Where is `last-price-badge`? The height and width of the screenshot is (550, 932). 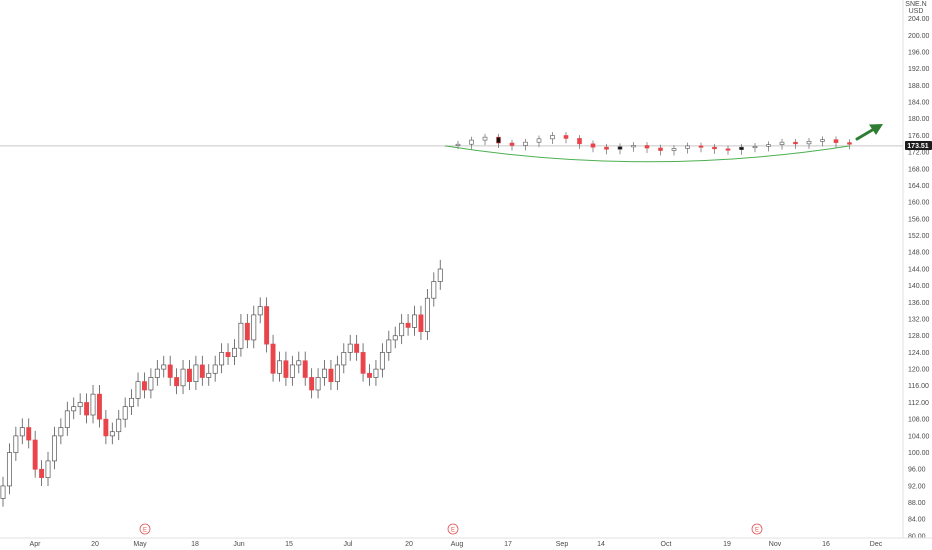 last-price-badge is located at coordinates (918, 145).